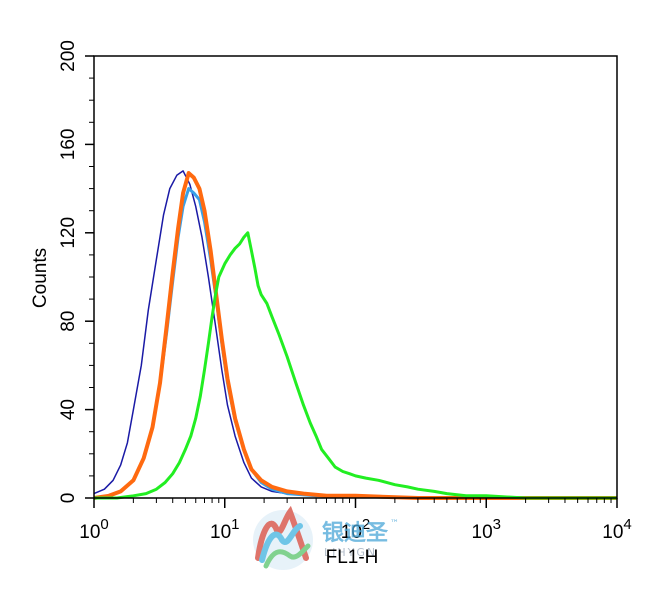 This screenshot has height=600, width=656. Describe the element at coordinates (627, 524) in the screenshot. I see `x-tick-exponent: 4` at that location.